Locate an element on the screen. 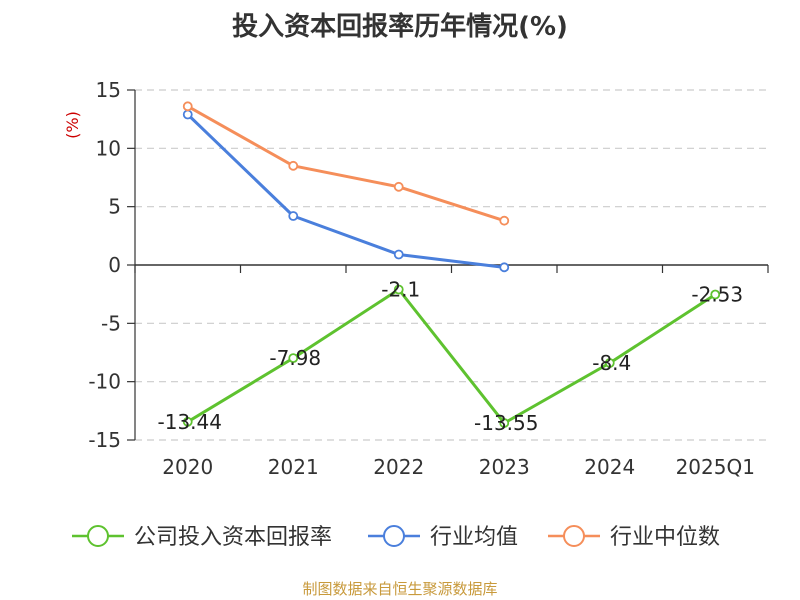 Image resolution: width=800 pixels, height=600 pixels. y-axis-label: (%) is located at coordinates (72, 125).